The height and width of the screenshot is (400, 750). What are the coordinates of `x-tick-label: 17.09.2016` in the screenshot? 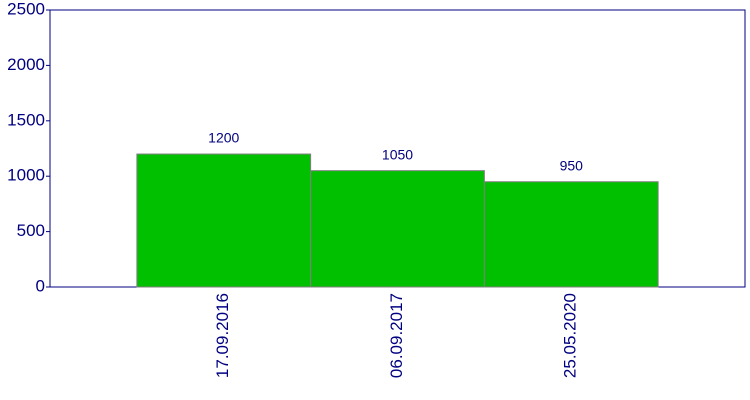 It's located at (222, 335).